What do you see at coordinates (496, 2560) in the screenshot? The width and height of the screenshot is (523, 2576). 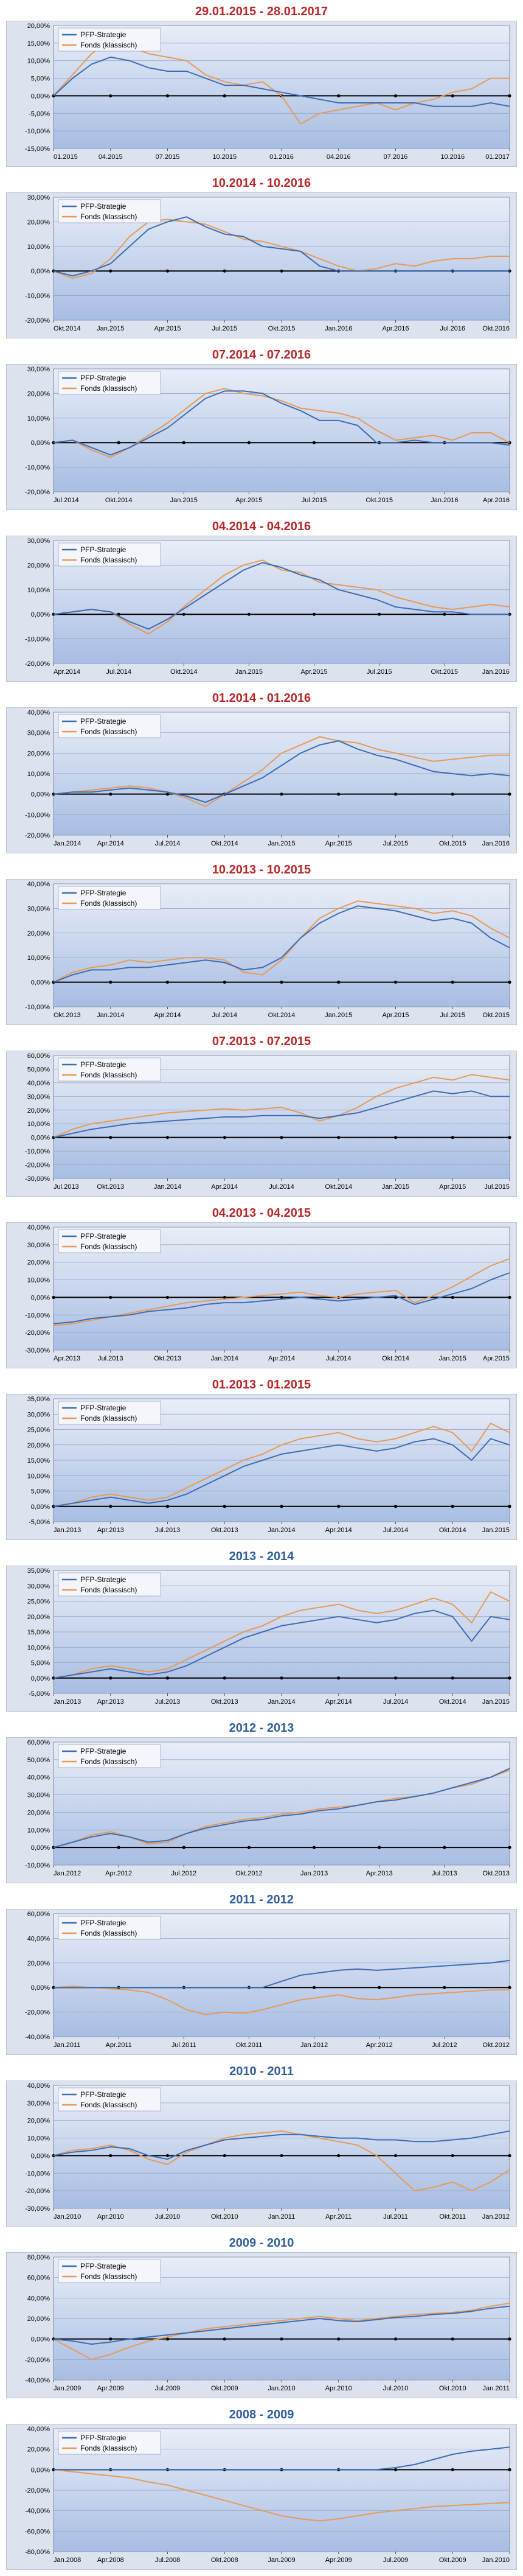 I see `x-tick-label: Jan.2010` at bounding box center [496, 2560].